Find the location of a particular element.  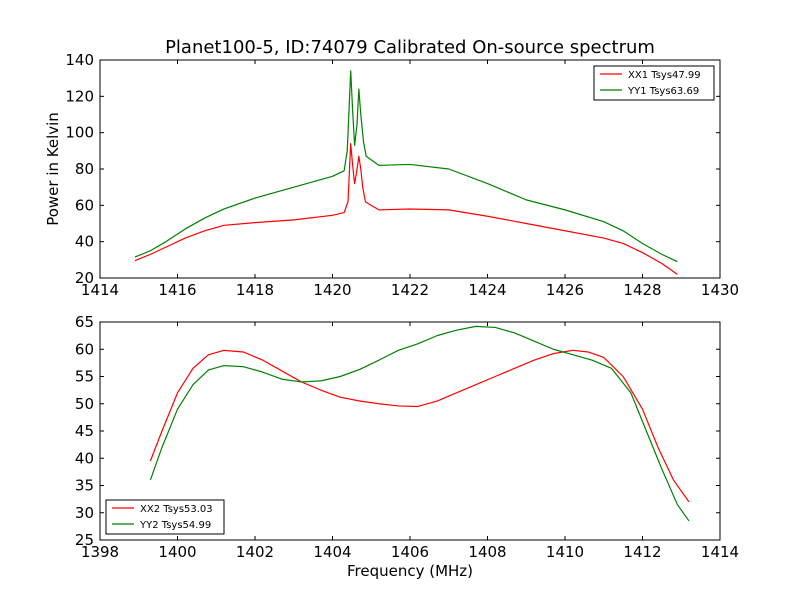

bottom-x-tick-label: 1398 is located at coordinates (100, 552).